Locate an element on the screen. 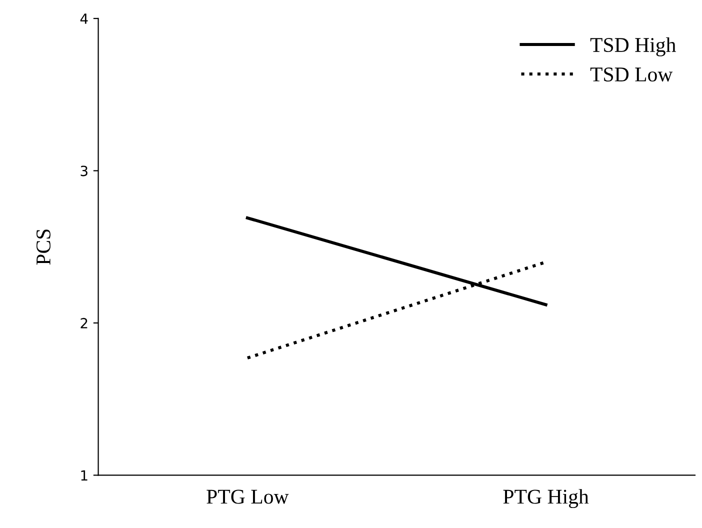 Image resolution: width=702 pixels, height=528 pixels. y-tick-label: 3 is located at coordinates (84, 171).